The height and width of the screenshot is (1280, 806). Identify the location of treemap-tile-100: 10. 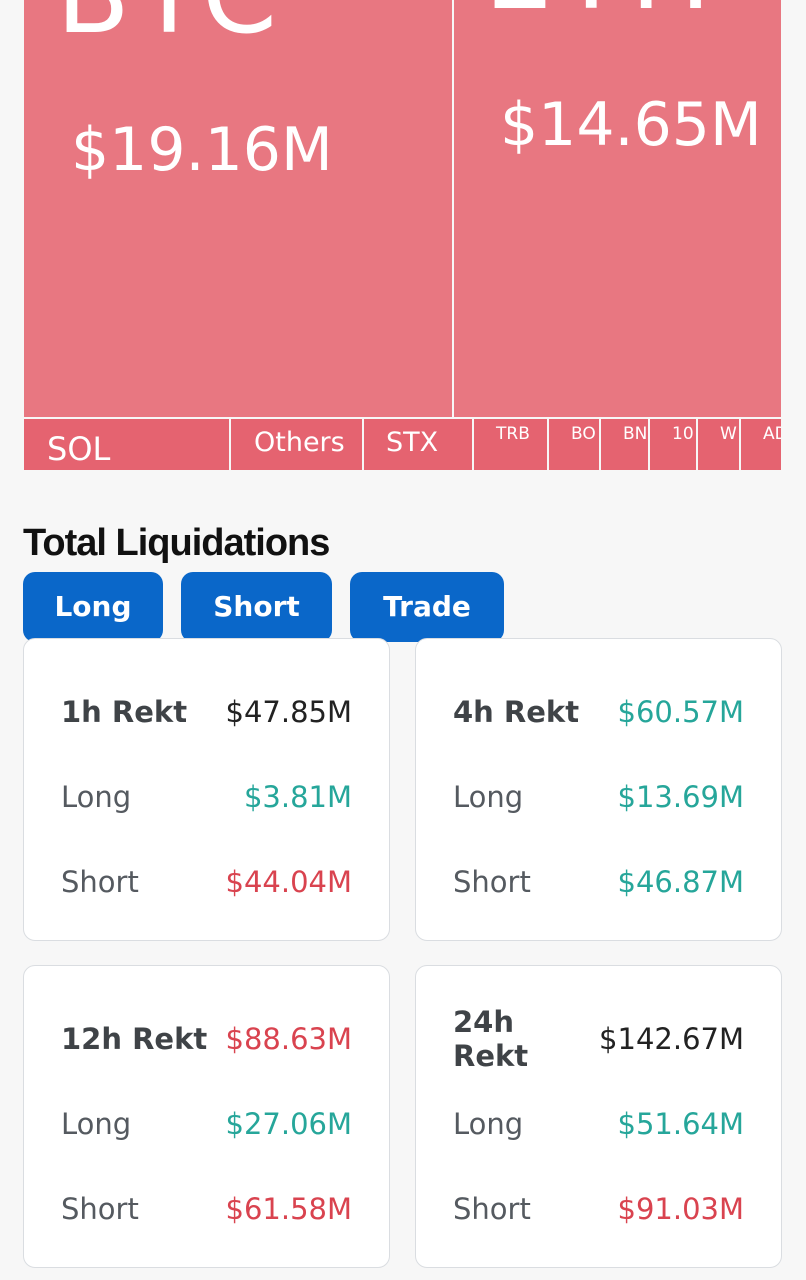
(673, 444).